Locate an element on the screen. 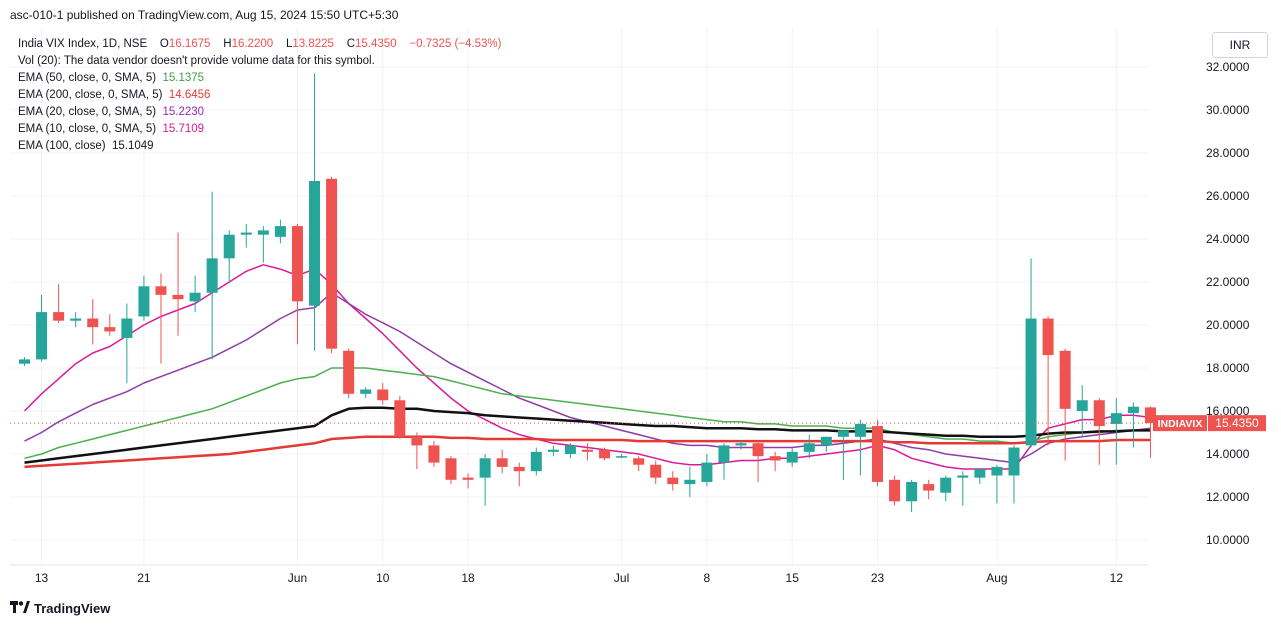  x-tick-label: 13 is located at coordinates (42, 578).